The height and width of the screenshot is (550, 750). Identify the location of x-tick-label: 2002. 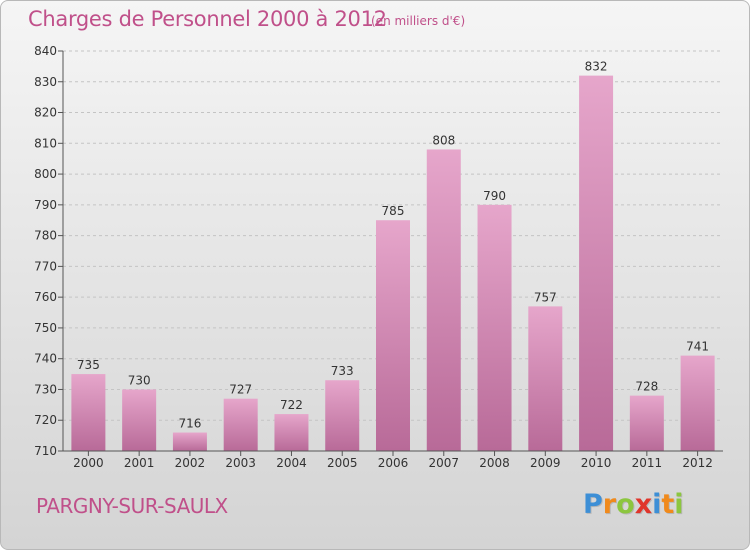
(190, 463).